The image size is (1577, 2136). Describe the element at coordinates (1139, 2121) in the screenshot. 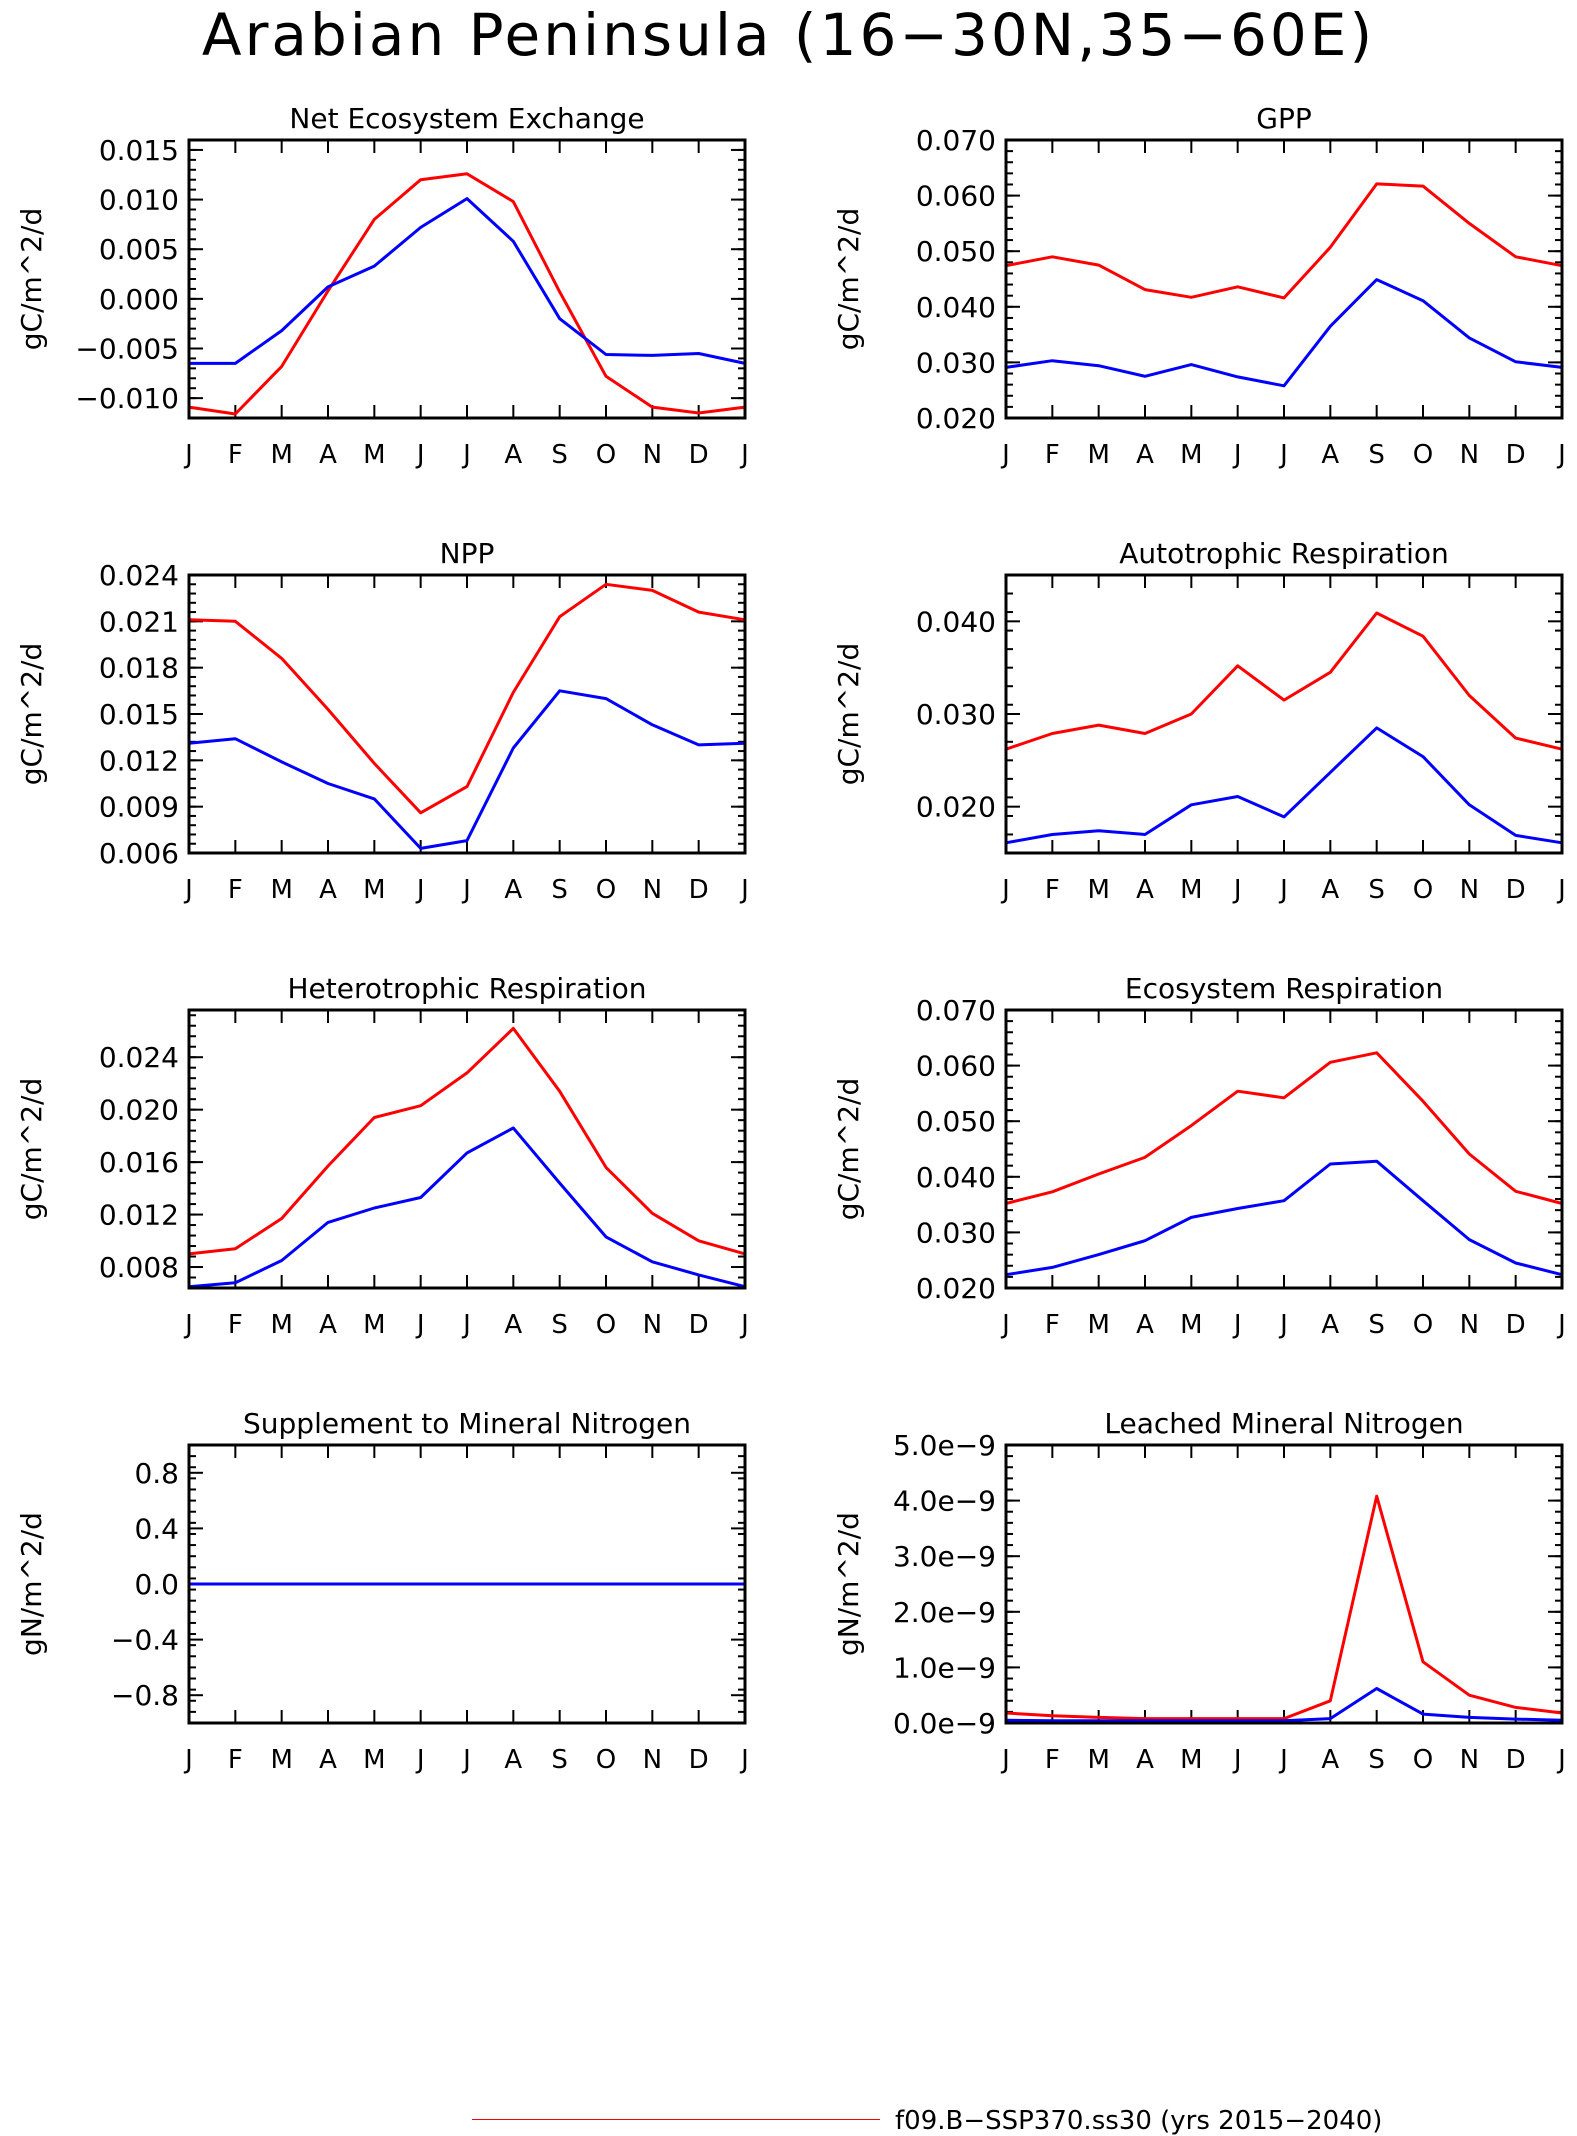

I see `legend-label: f09.B−SSP370.ss30 (yrs 2015−2040)` at that location.